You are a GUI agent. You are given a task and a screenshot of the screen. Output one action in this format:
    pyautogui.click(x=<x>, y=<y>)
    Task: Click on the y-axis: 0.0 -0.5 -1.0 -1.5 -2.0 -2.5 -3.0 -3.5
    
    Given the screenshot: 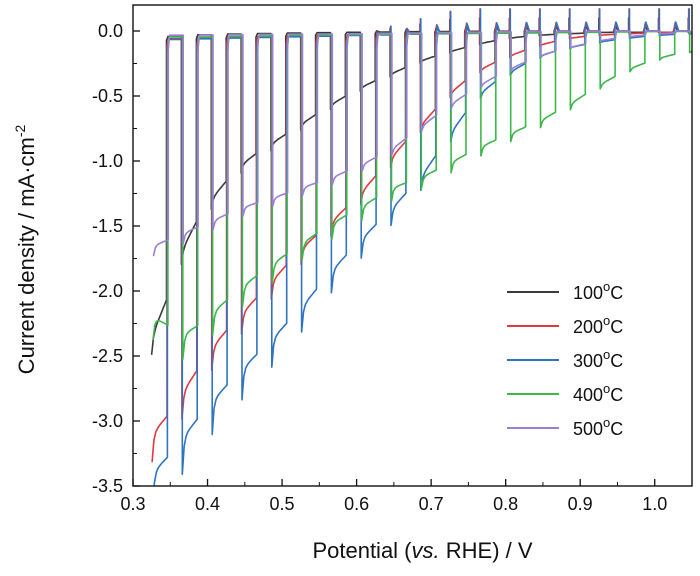 What is the action you would take?
    pyautogui.click(x=116, y=258)
    